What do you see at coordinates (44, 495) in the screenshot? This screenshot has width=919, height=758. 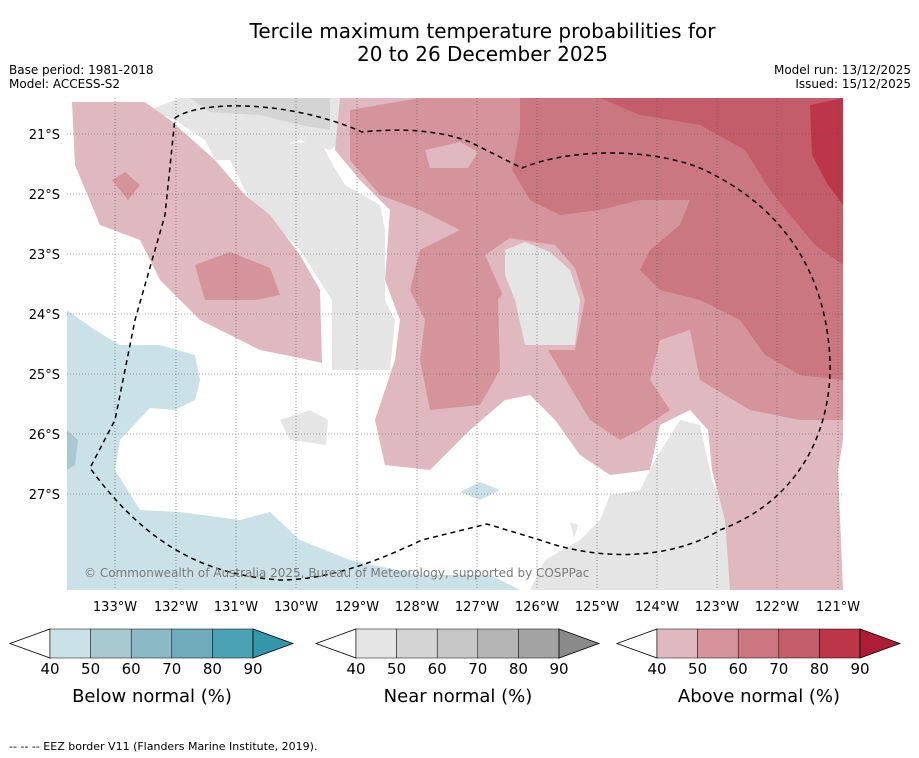 I see `lat-label: 27°S` at bounding box center [44, 495].